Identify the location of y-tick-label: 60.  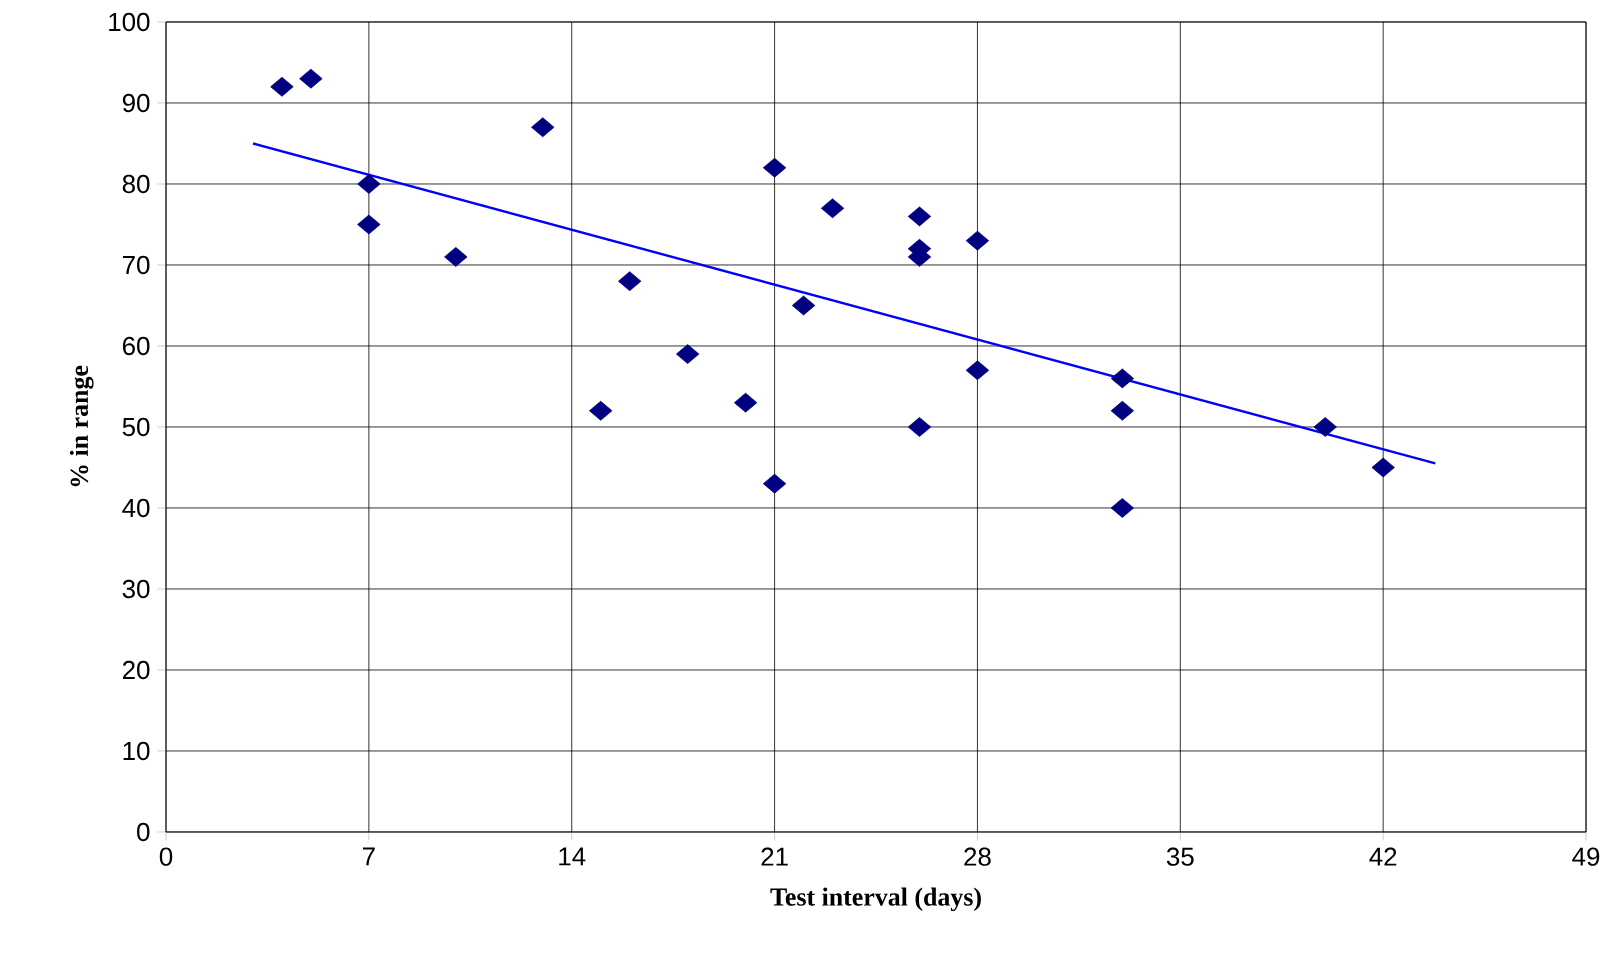
(136, 346).